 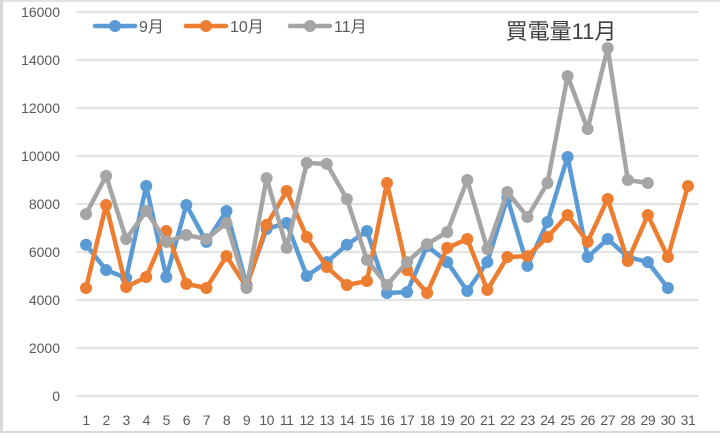 What do you see at coordinates (587, 420) in the screenshot?
I see `x-tick-label: 26` at bounding box center [587, 420].